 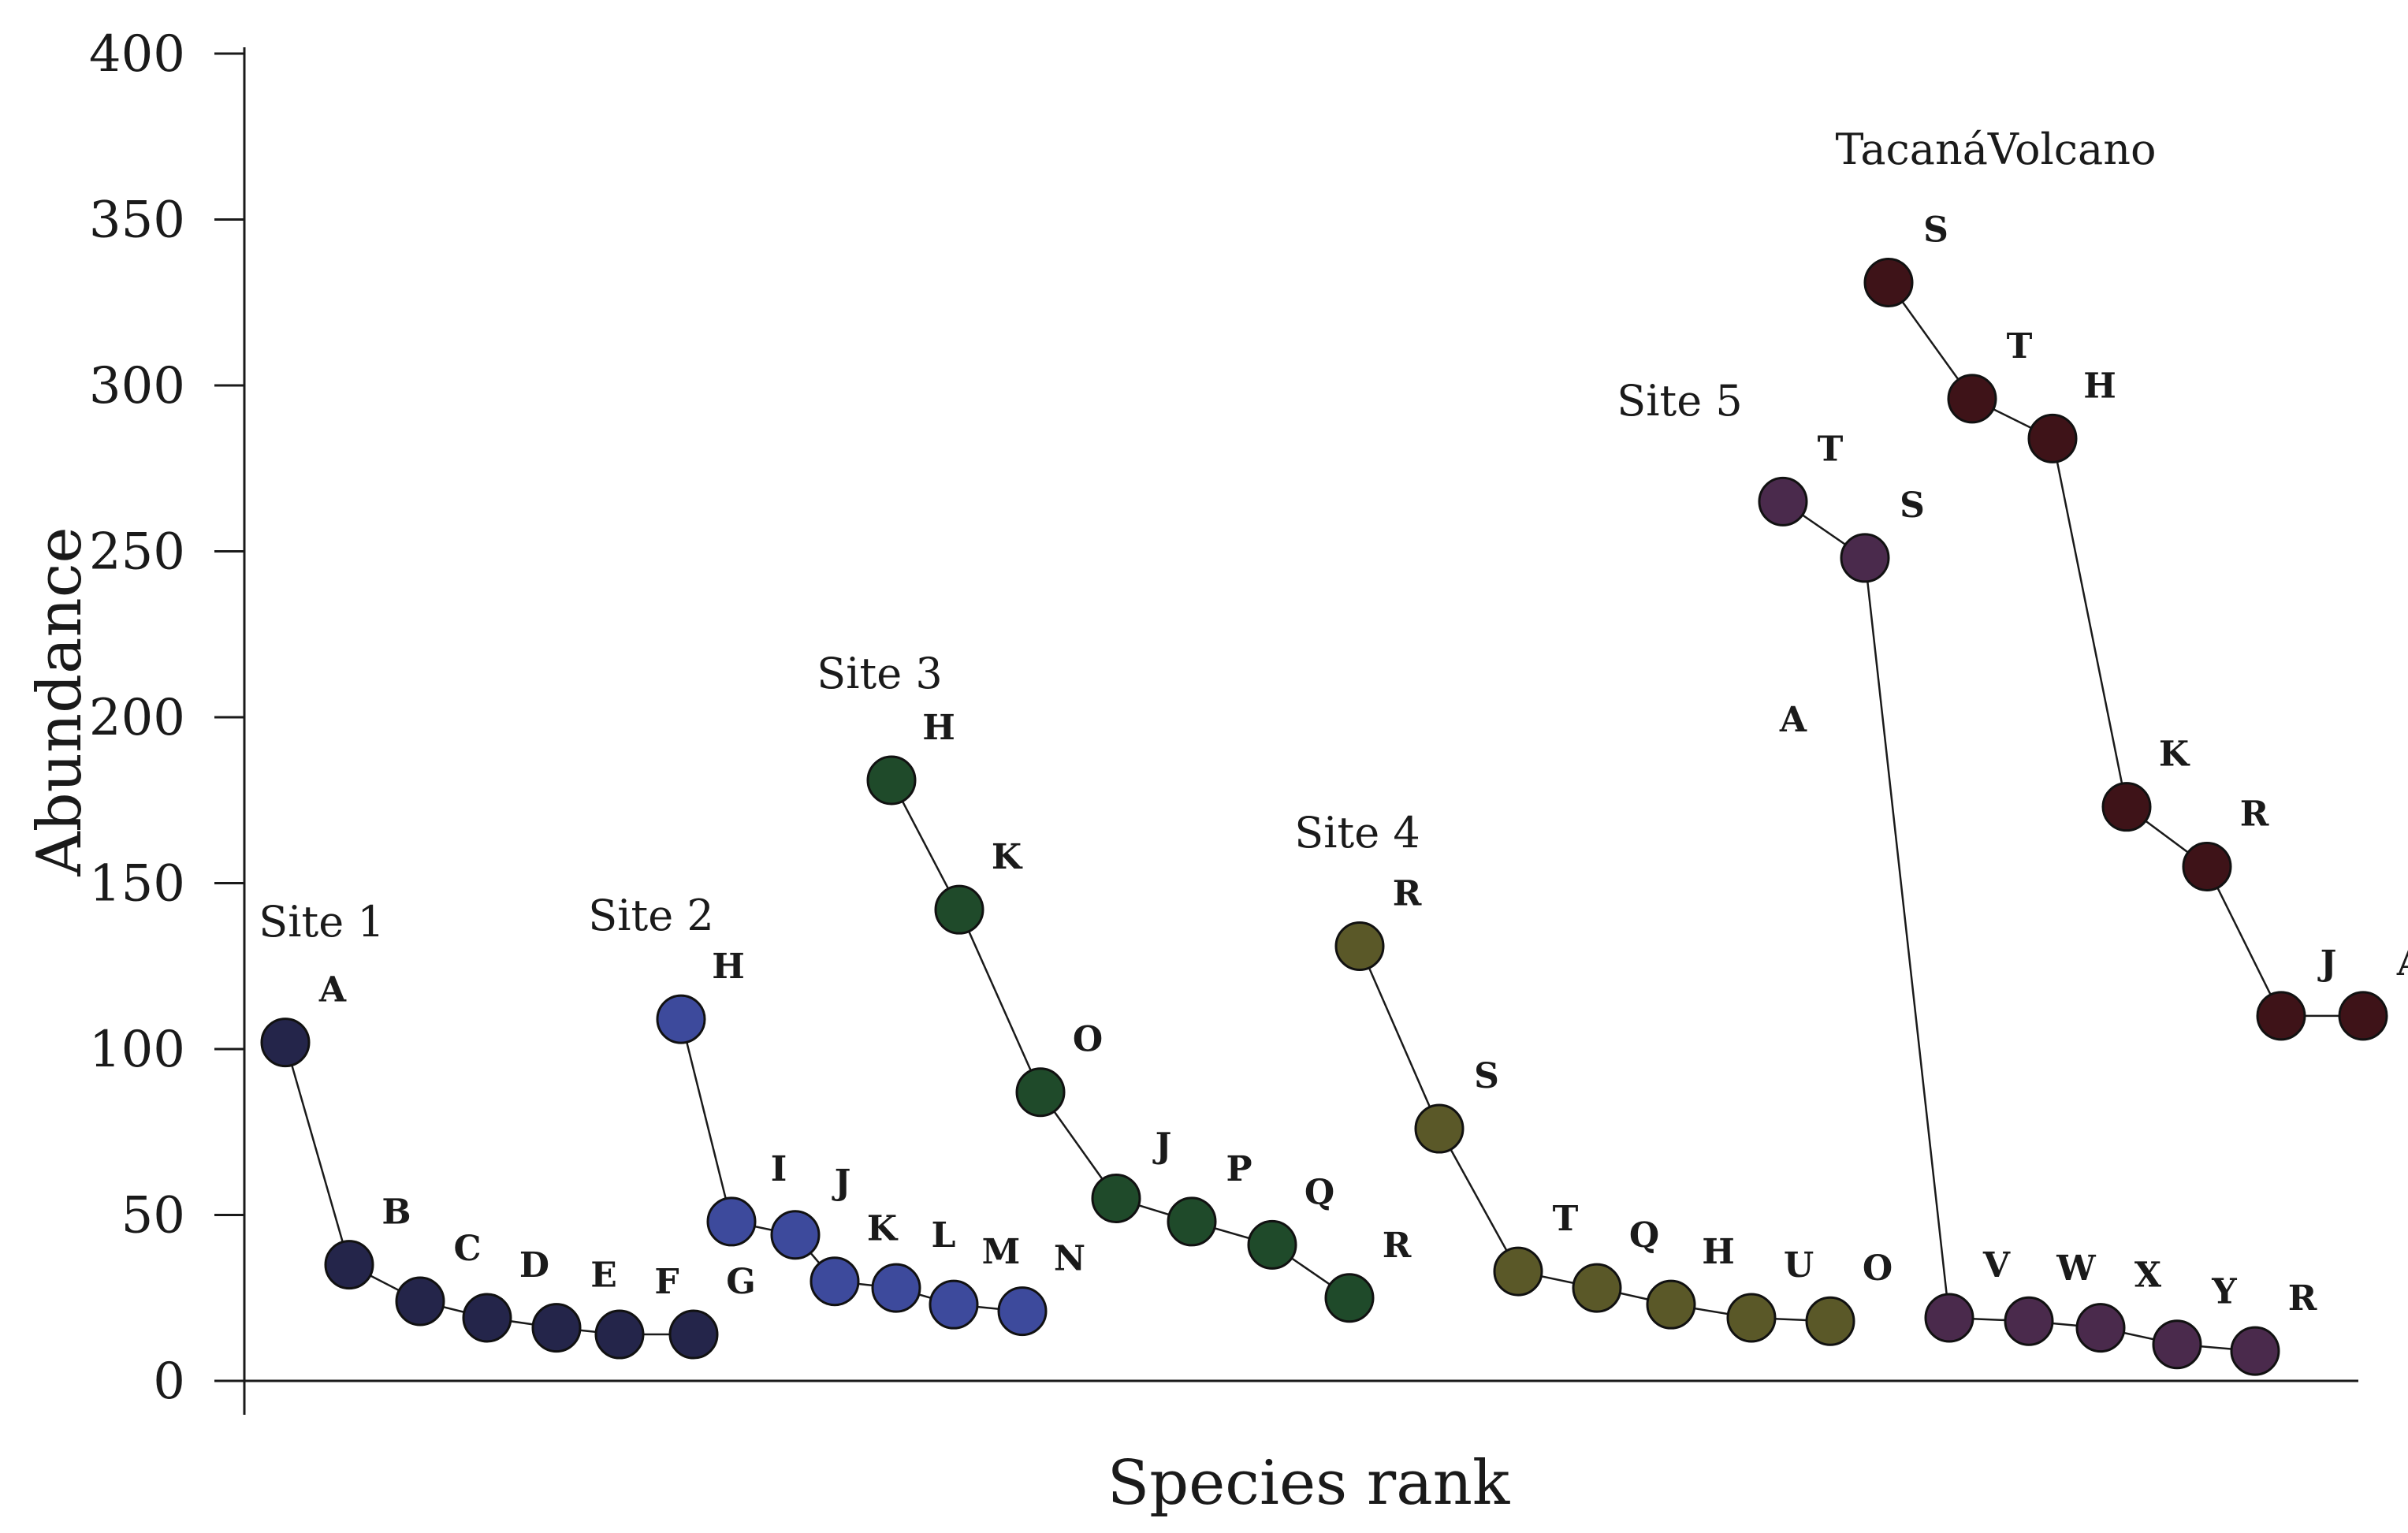 What do you see at coordinates (1308, 1483) in the screenshot?
I see `x-axis-title: Species rank` at bounding box center [1308, 1483].